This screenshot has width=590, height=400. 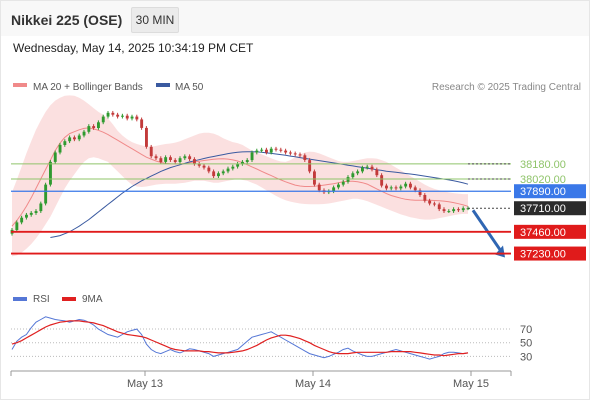 What do you see at coordinates (543, 255) in the screenshot?
I see `level-label-support: 37230.00` at bounding box center [543, 255].